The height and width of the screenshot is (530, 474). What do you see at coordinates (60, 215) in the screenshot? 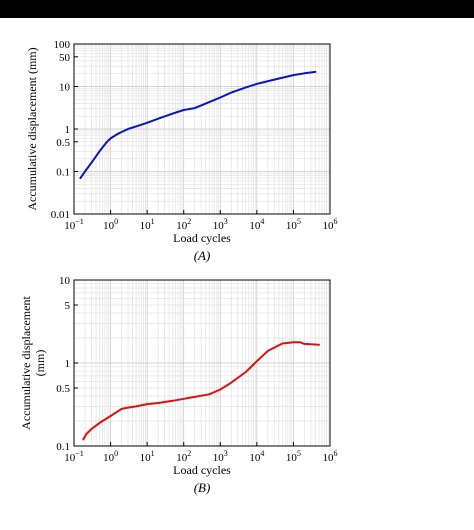
I see `y-tick-label: 0.01` at bounding box center [60, 215].